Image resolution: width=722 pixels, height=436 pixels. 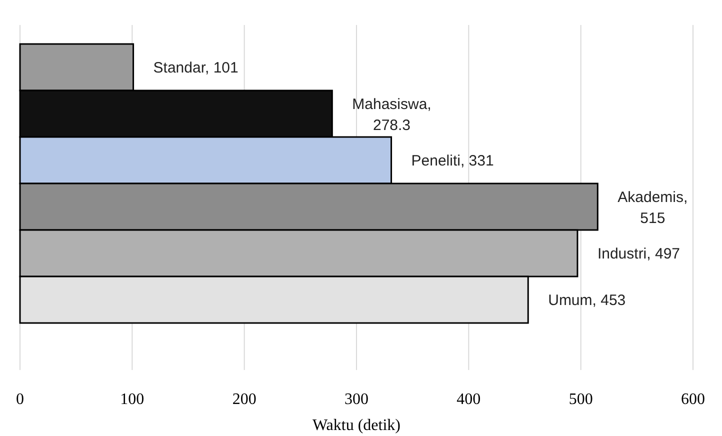 I want to click on data-label: Standar, 101, so click(x=195, y=67).